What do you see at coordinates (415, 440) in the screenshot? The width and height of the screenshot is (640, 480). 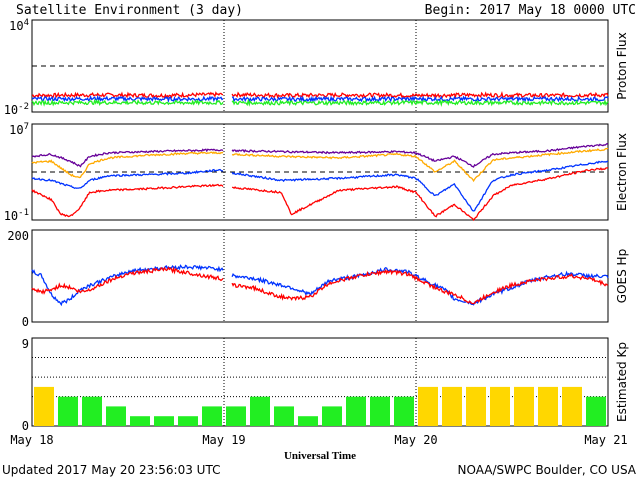 I see `x-tick-may-20: May 20` at bounding box center [415, 440].